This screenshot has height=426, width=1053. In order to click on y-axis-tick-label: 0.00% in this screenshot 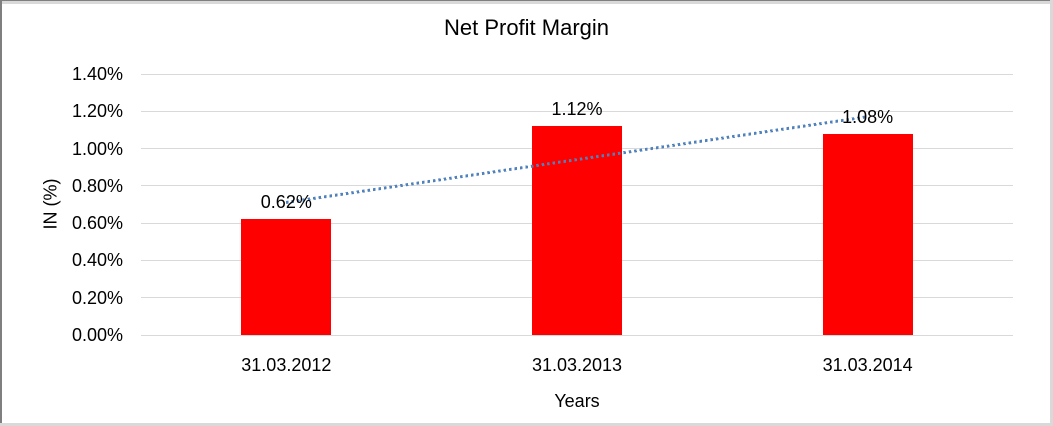, I will do `click(97, 335)`.